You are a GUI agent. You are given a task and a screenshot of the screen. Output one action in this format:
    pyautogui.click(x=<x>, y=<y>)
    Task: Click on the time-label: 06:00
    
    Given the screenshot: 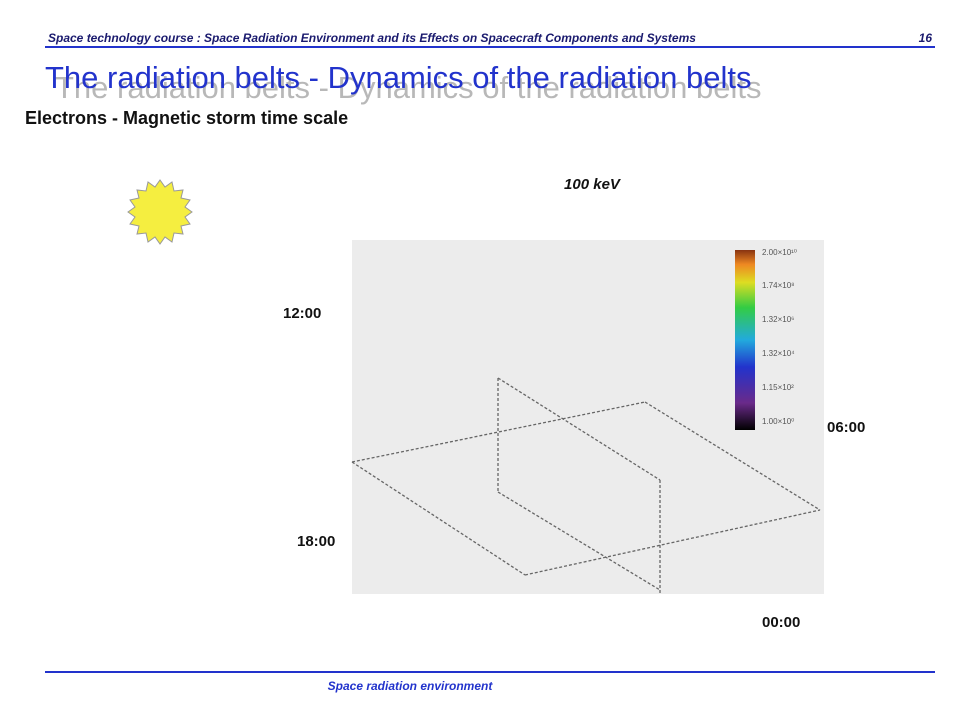 What is the action you would take?
    pyautogui.click(x=846, y=427)
    